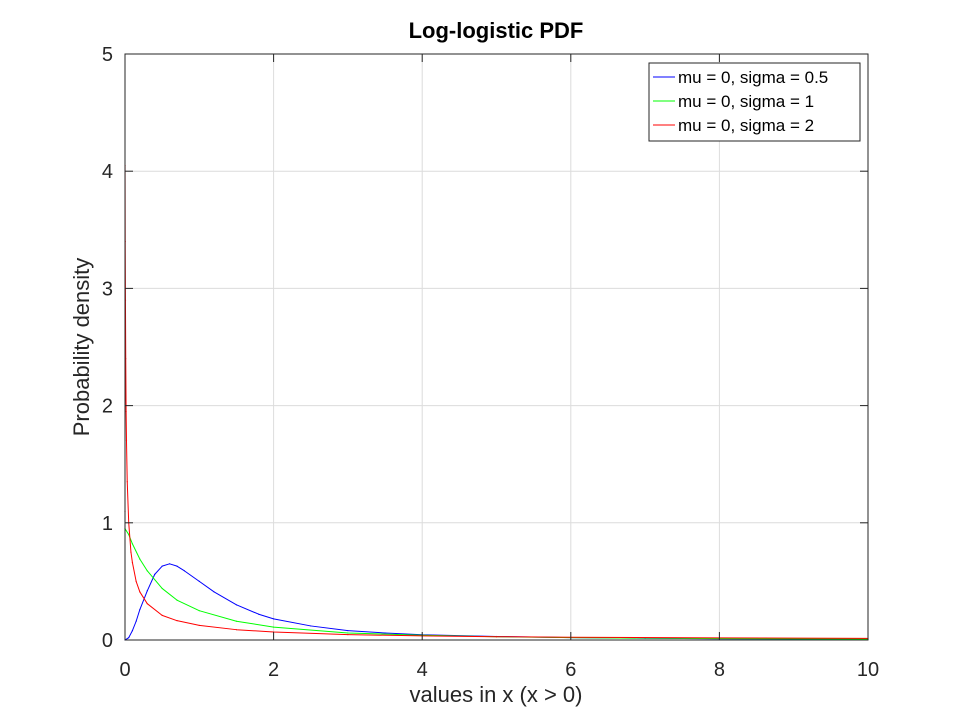  I want to click on legend-box, so click(754, 102).